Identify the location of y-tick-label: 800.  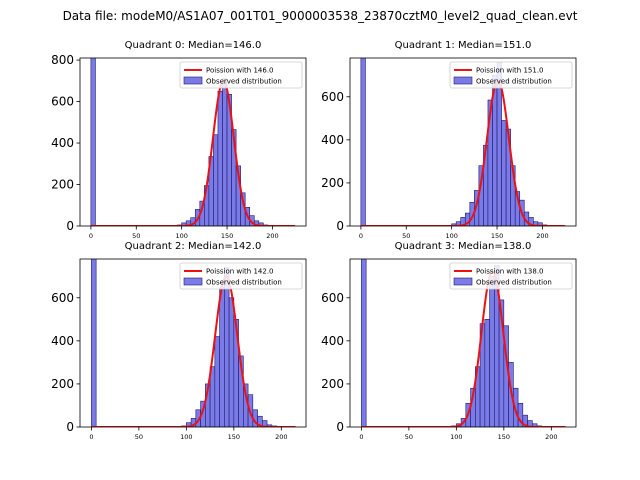
(62, 60).